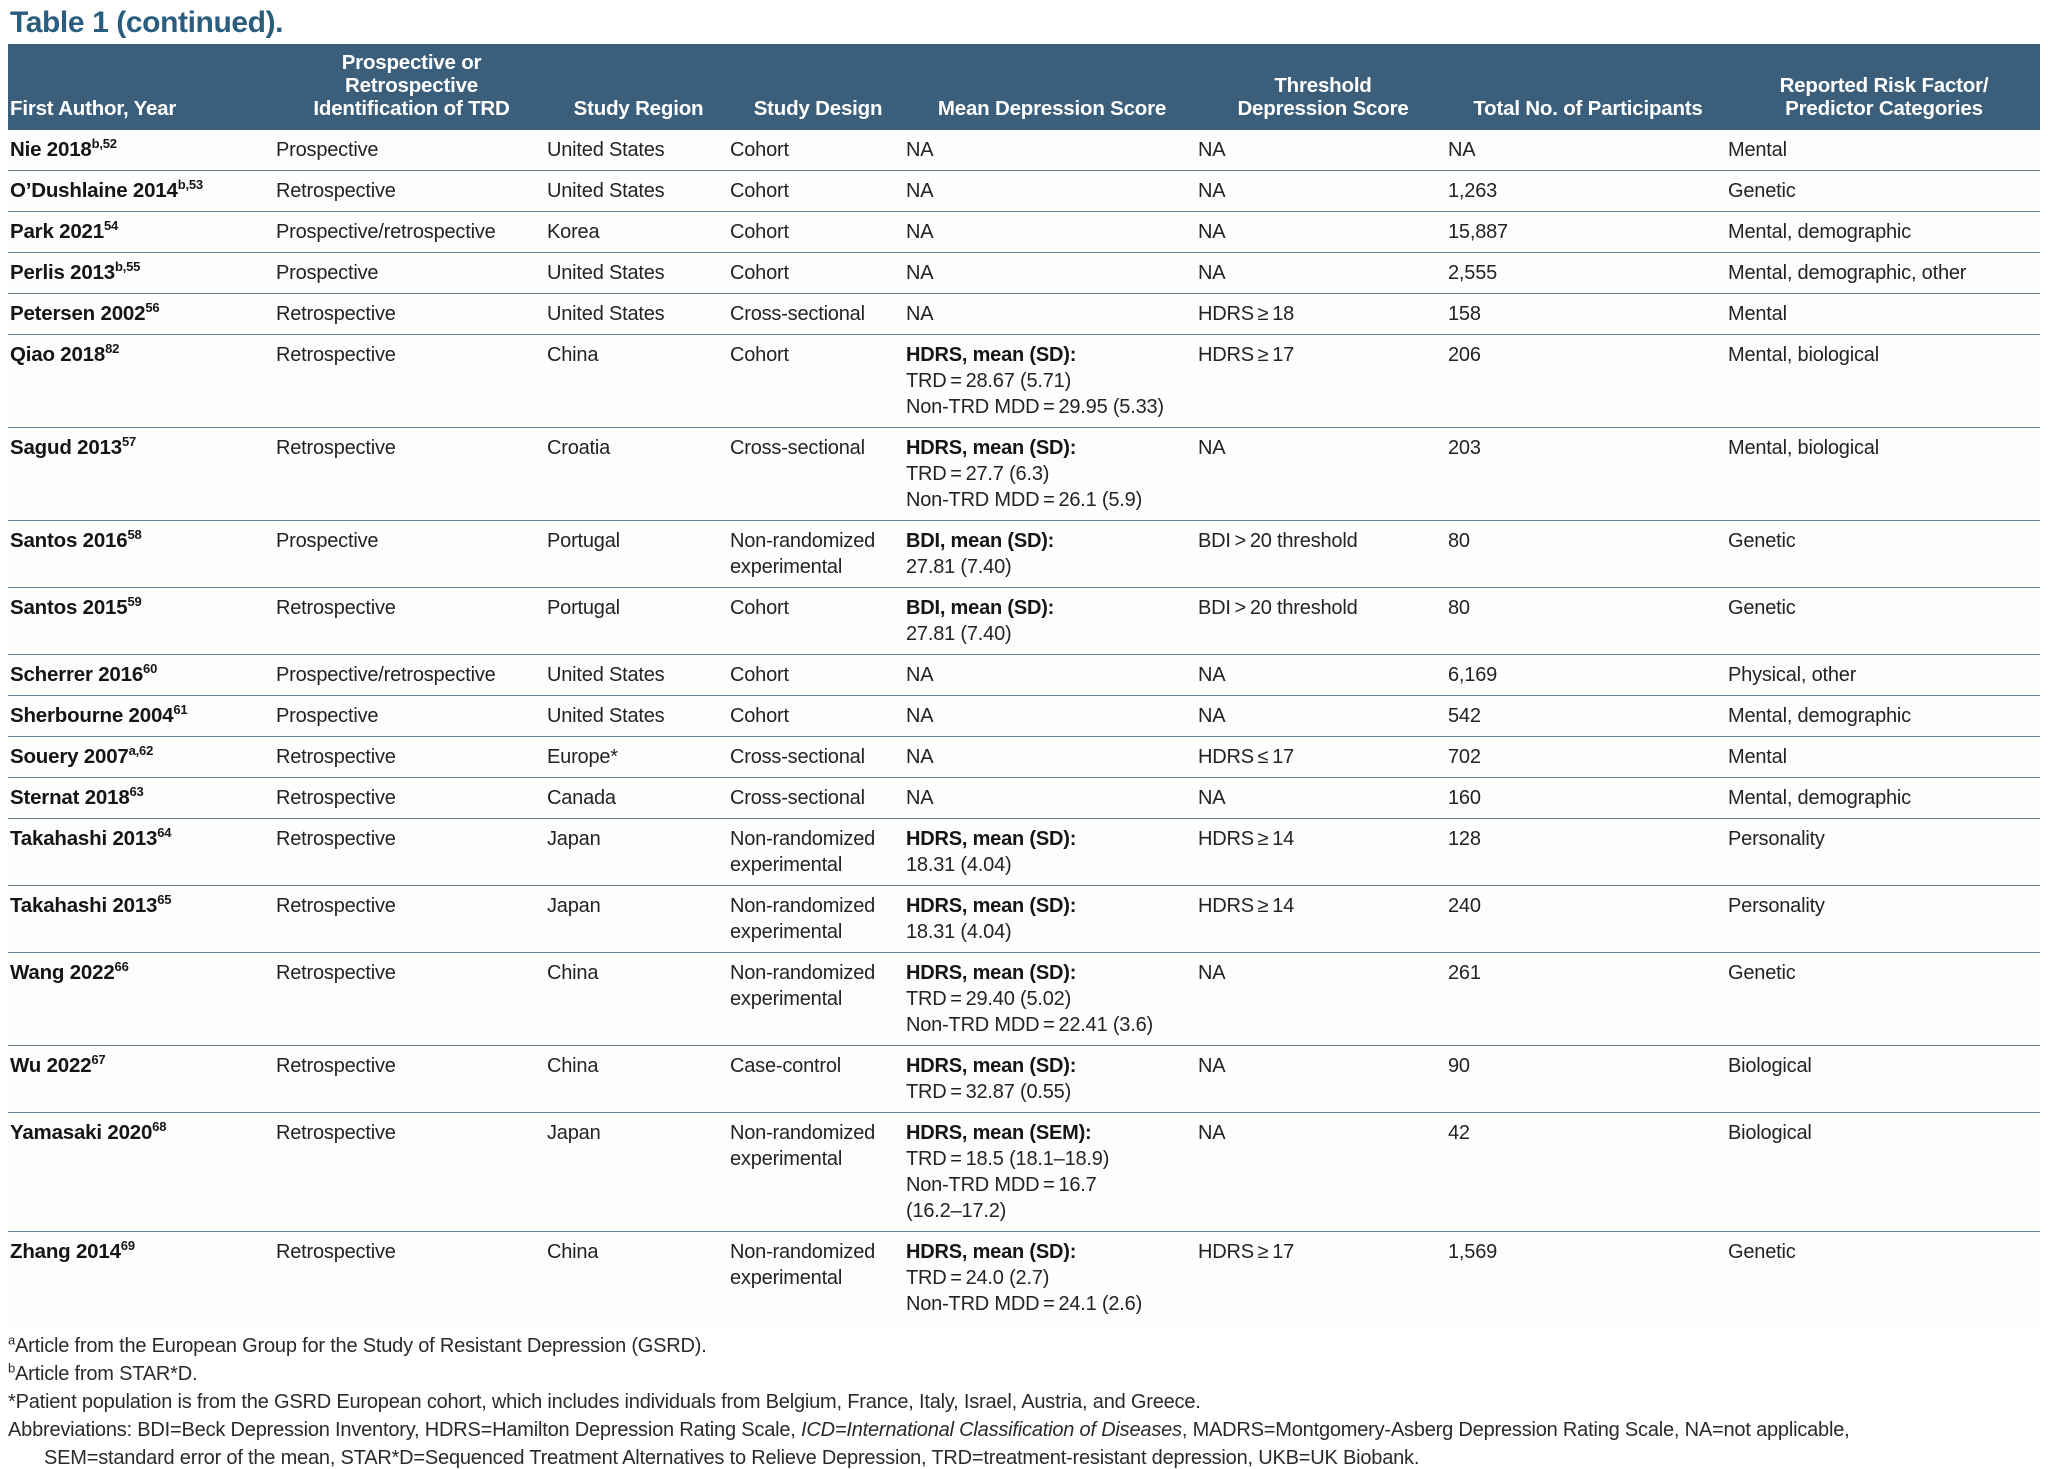 The width and height of the screenshot is (2048, 1469). Describe the element at coordinates (818, 919) in the screenshot. I see `design-cell: Non-randomized experimental` at that location.